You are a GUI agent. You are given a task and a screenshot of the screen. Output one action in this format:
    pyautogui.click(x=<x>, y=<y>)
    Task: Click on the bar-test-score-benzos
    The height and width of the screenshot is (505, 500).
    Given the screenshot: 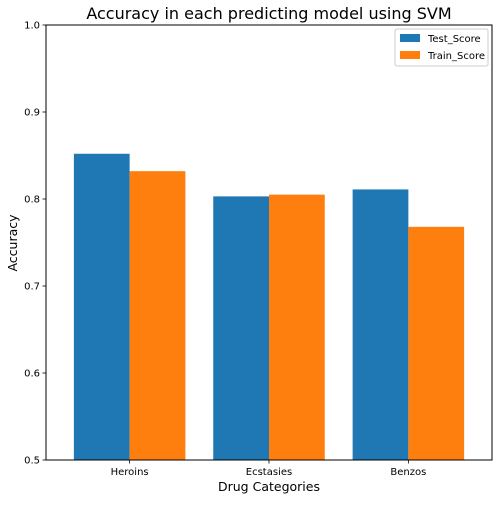 What is the action you would take?
    pyautogui.click(x=380, y=324)
    